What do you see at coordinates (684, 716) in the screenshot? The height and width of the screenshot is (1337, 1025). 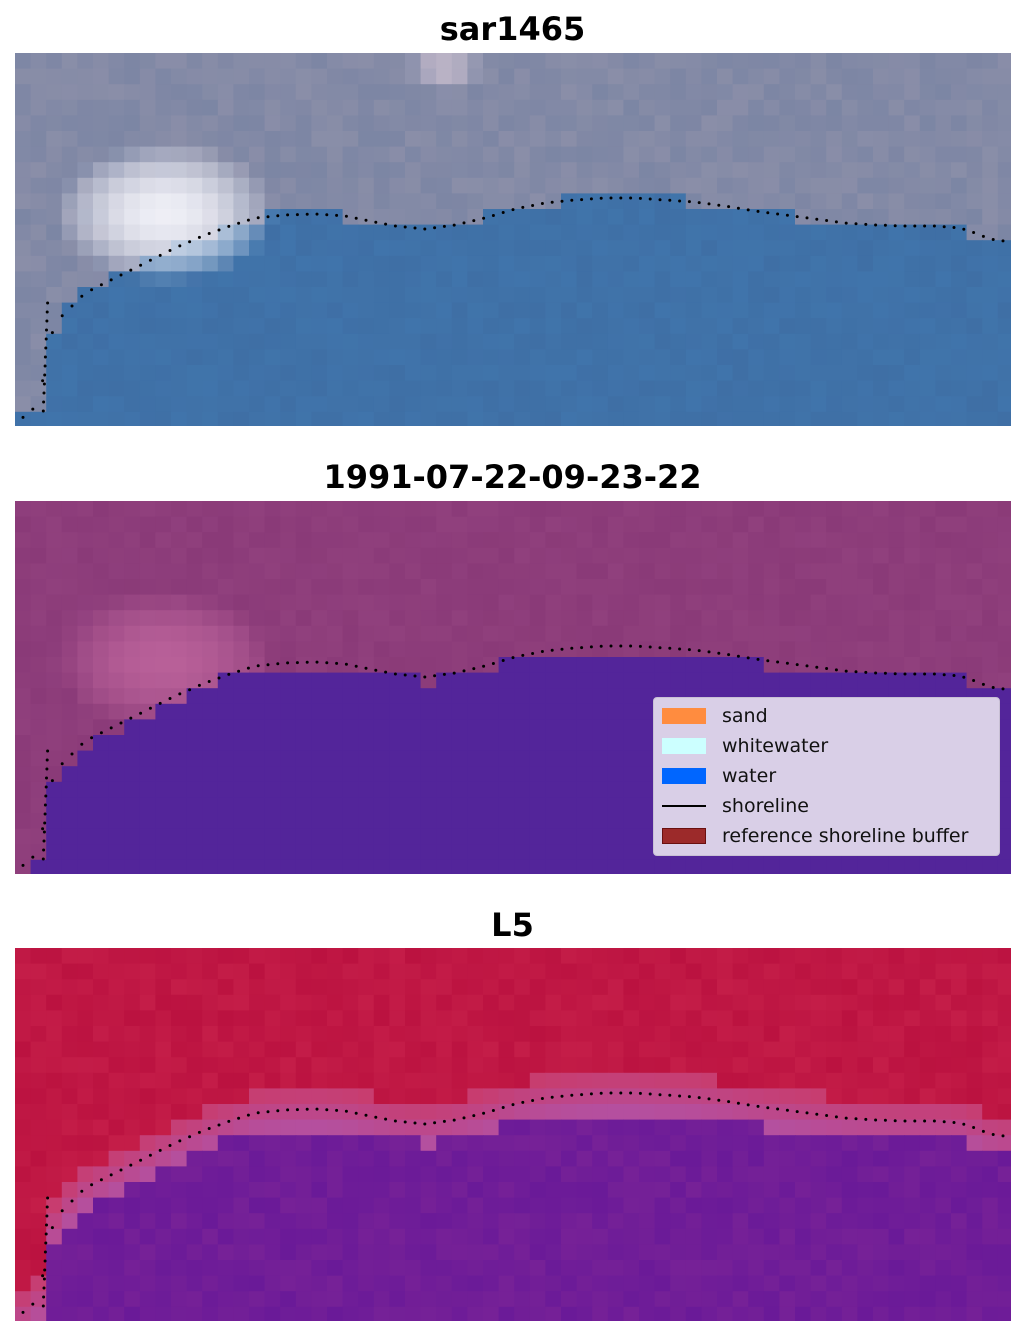 I see `sand-swatch` at bounding box center [684, 716].